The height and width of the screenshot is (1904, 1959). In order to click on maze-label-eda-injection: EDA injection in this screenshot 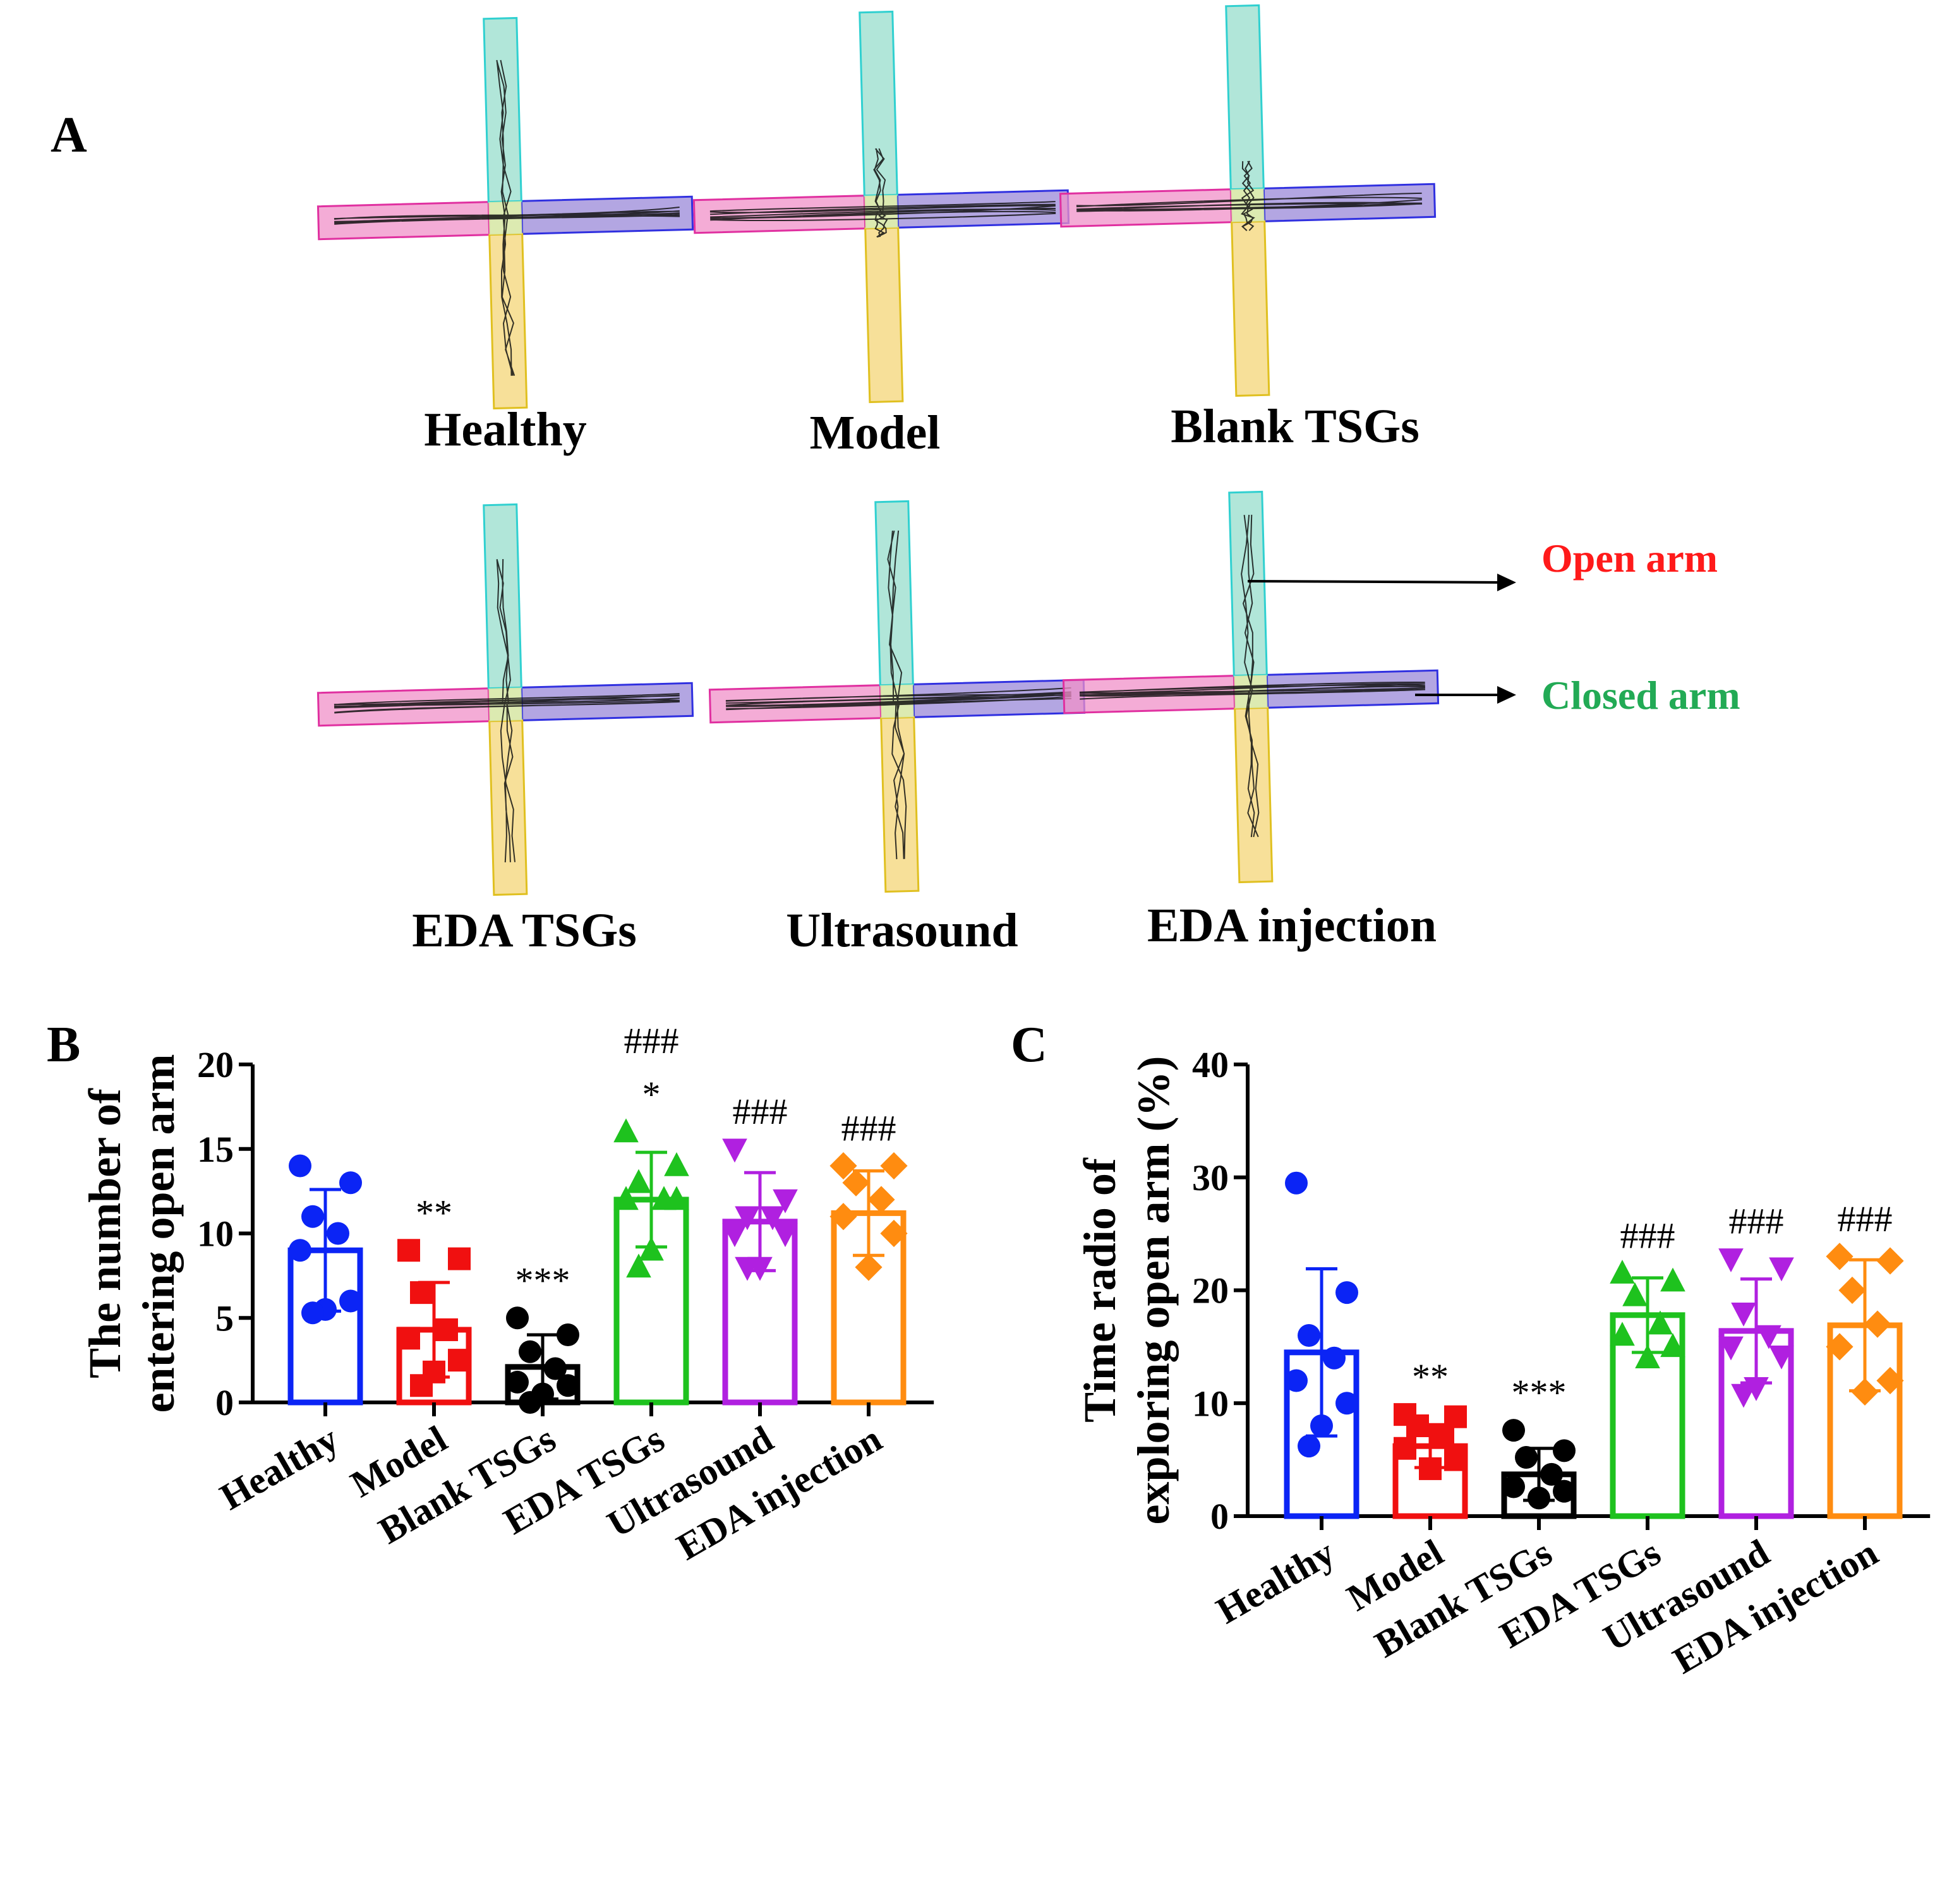, I will do `click(1292, 925)`.